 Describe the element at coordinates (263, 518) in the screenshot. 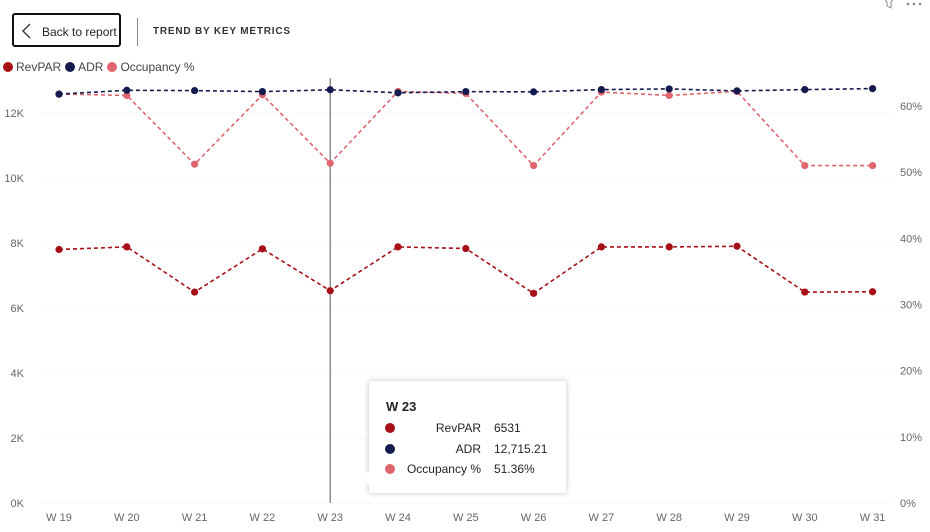

I see `x-tick-label: W 22` at that location.